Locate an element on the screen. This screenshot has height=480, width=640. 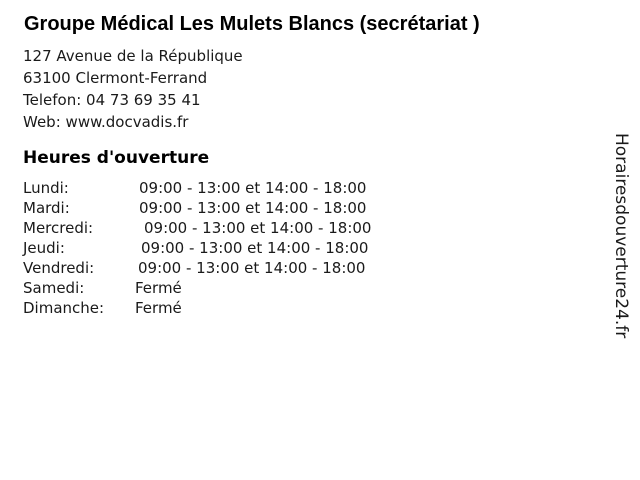
phone-line: Telefon: 04 73 69 35 41 is located at coordinates (311, 100).